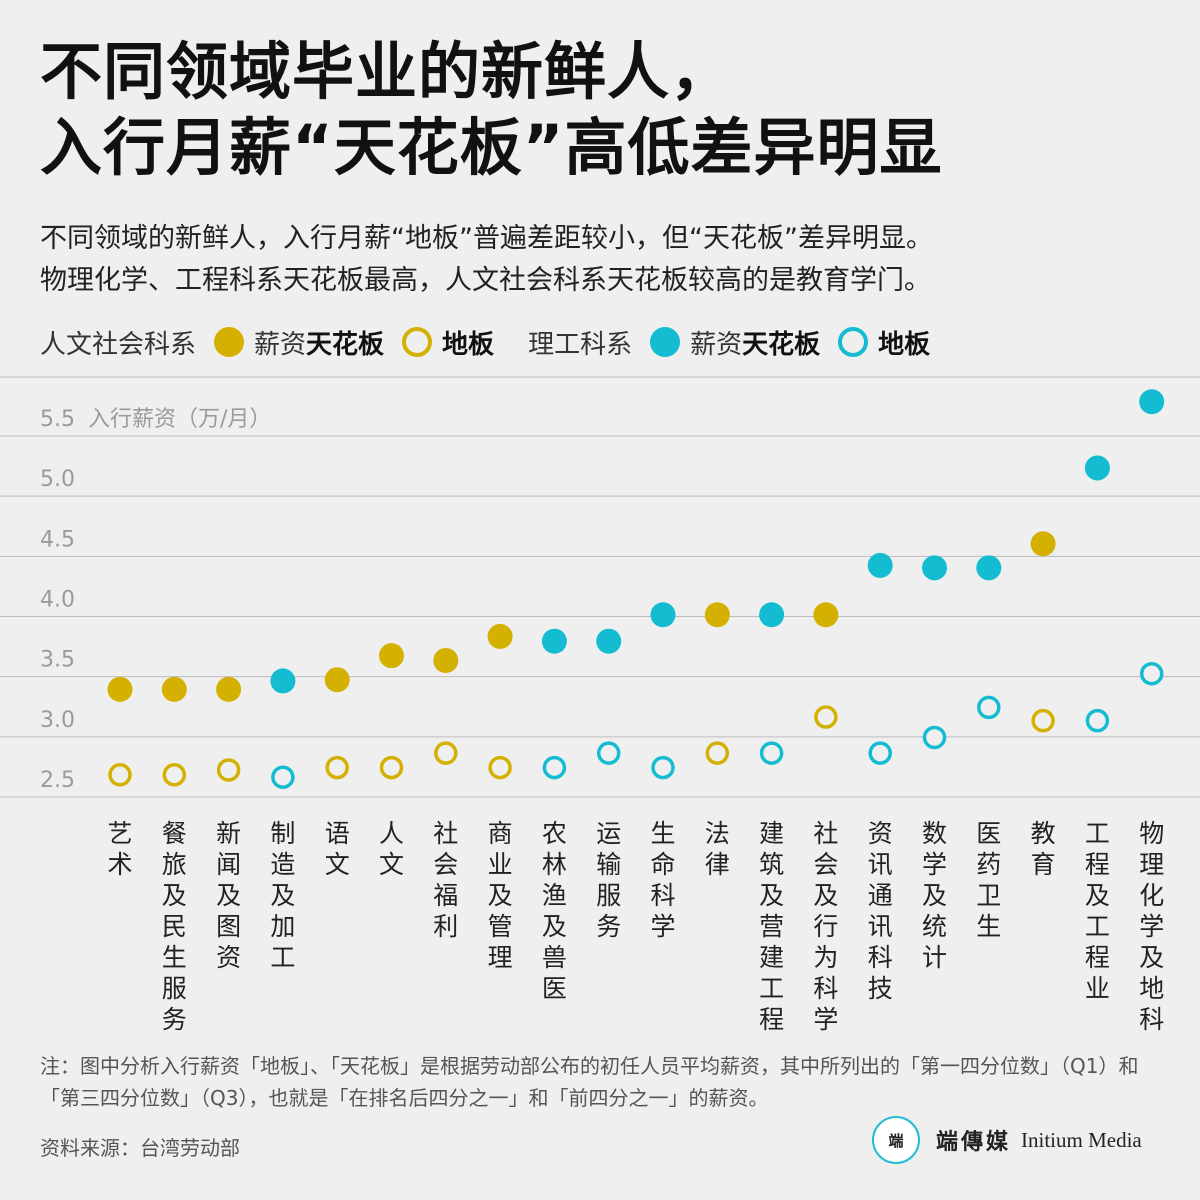 This screenshot has height=1200, width=1200. What do you see at coordinates (337, 849) in the screenshot?
I see `category-label: 语文` at bounding box center [337, 849].